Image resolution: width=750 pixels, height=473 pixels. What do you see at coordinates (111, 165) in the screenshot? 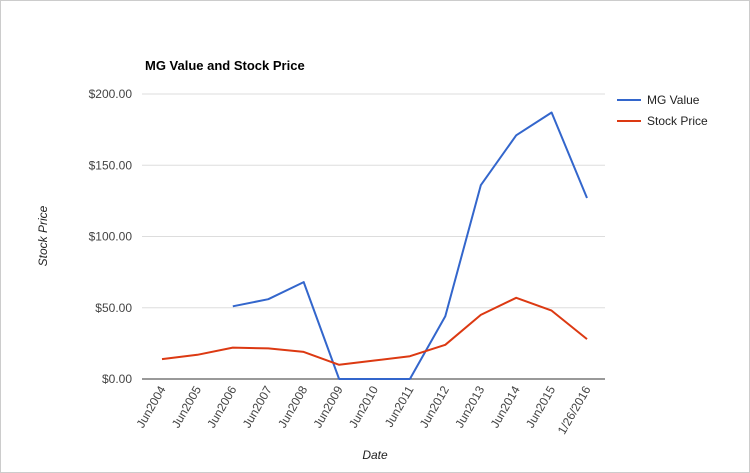
I see `y-tick-label: $150.00` at bounding box center [111, 165].